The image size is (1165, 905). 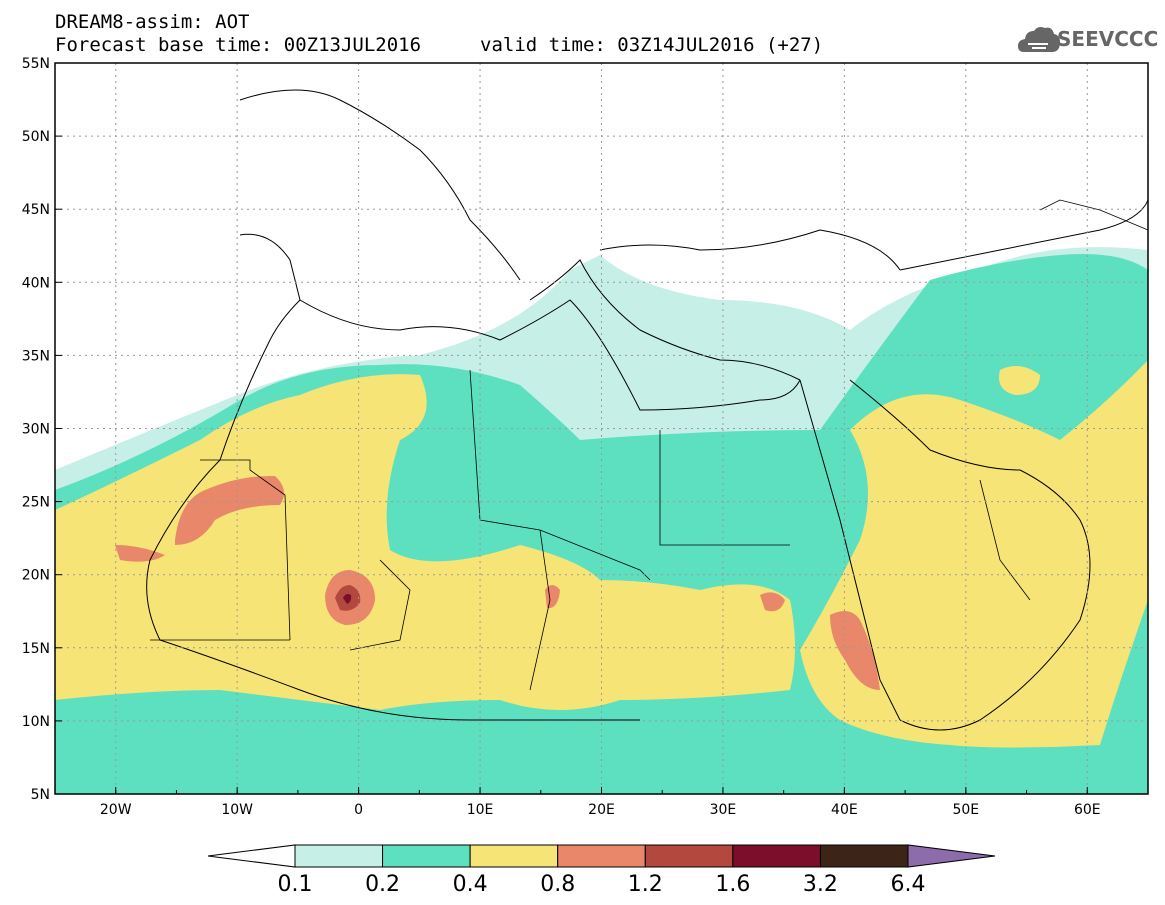 I want to click on longitude-labels: 20W 10W 0 10E 20E 30E 40E 50E 60E, so click(x=600, y=810).